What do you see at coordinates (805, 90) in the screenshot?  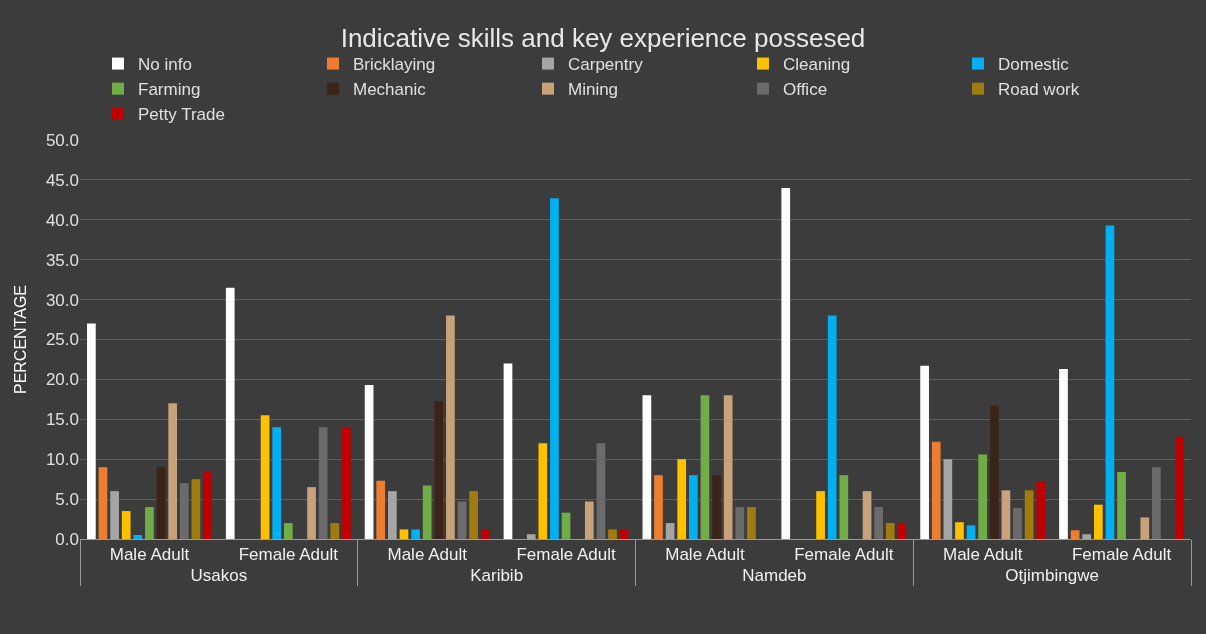 I see `legend-label: Office` at bounding box center [805, 90].